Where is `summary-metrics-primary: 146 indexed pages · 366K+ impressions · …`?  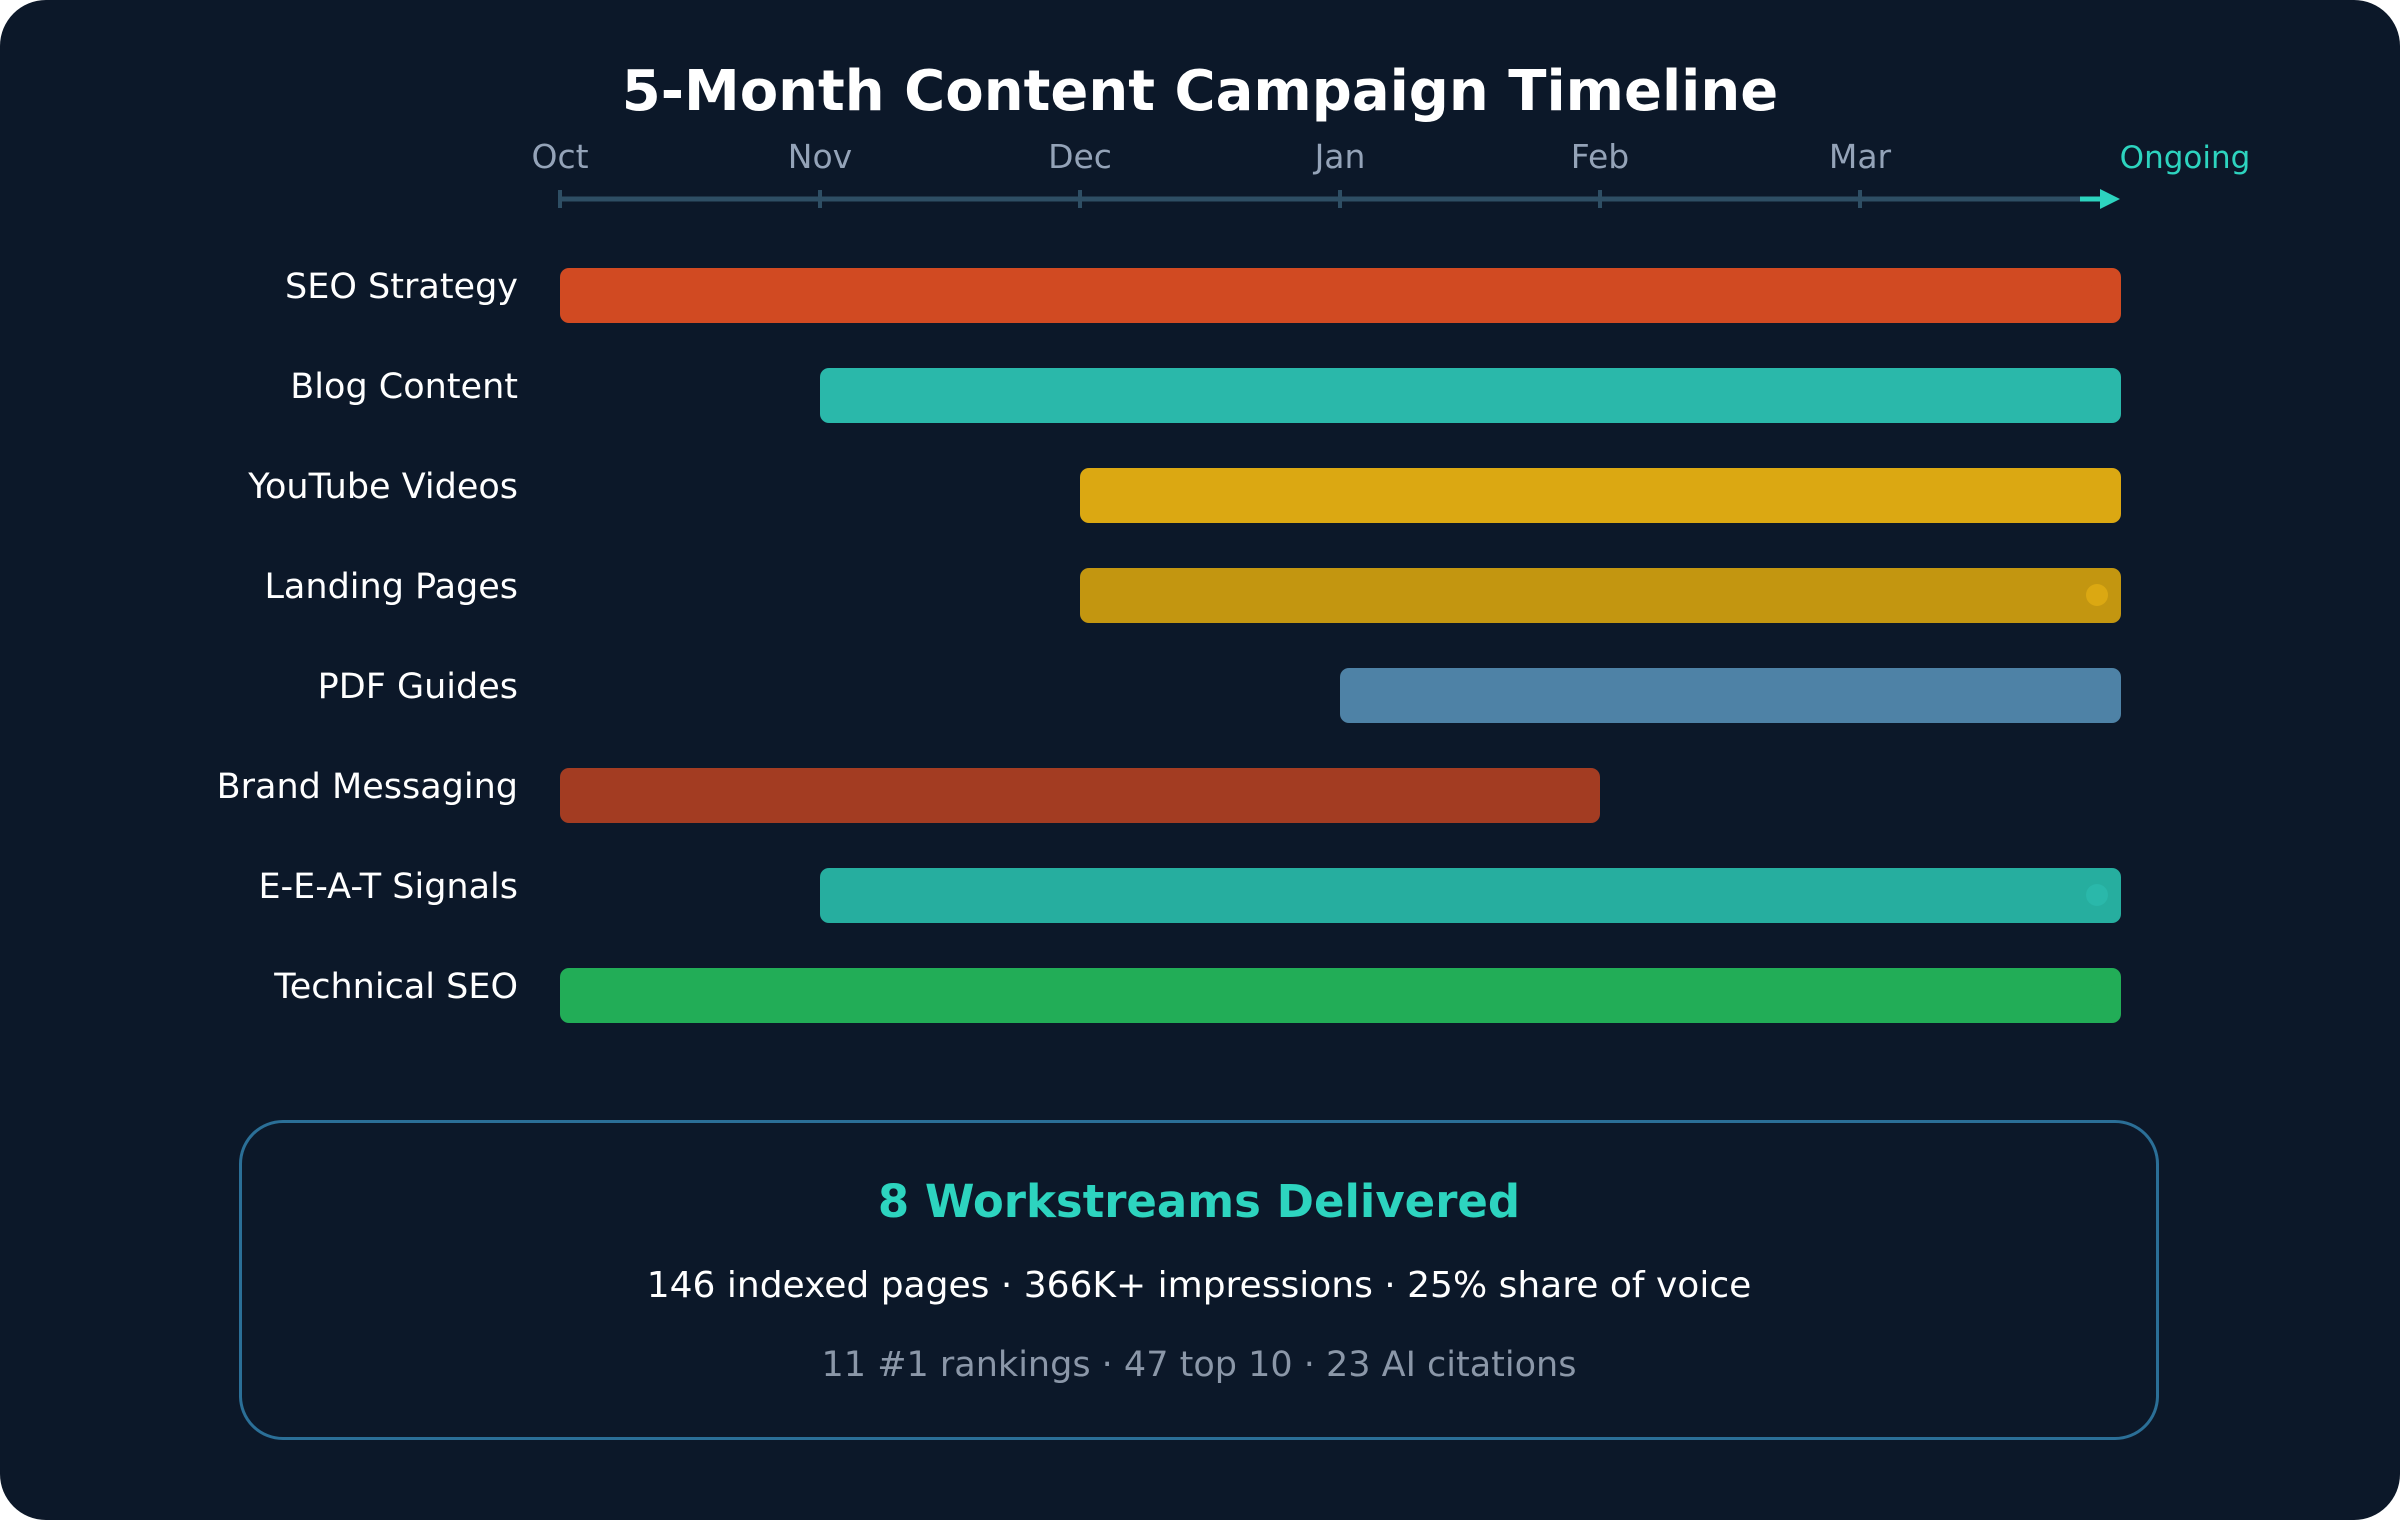
summary-metrics-primary: 146 indexed pages · 366K+ impressions · … is located at coordinates (1199, 1285).